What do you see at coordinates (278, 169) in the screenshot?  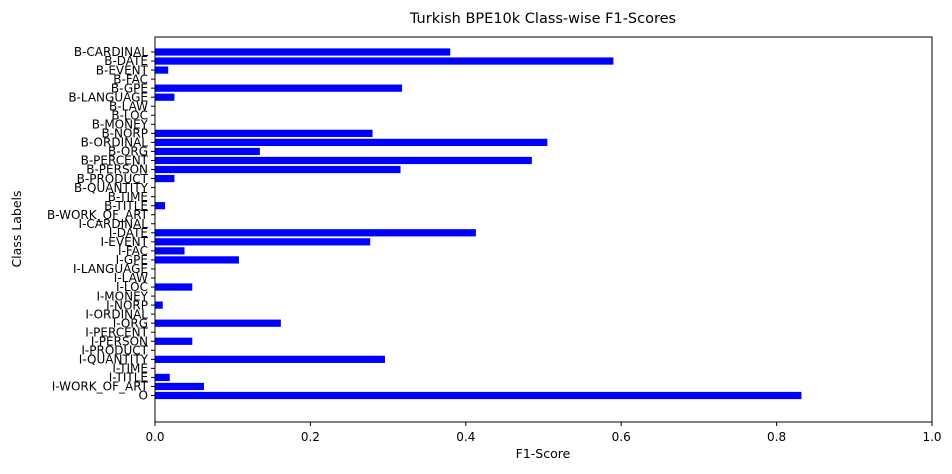 I see `bar-b-person` at bounding box center [278, 169].